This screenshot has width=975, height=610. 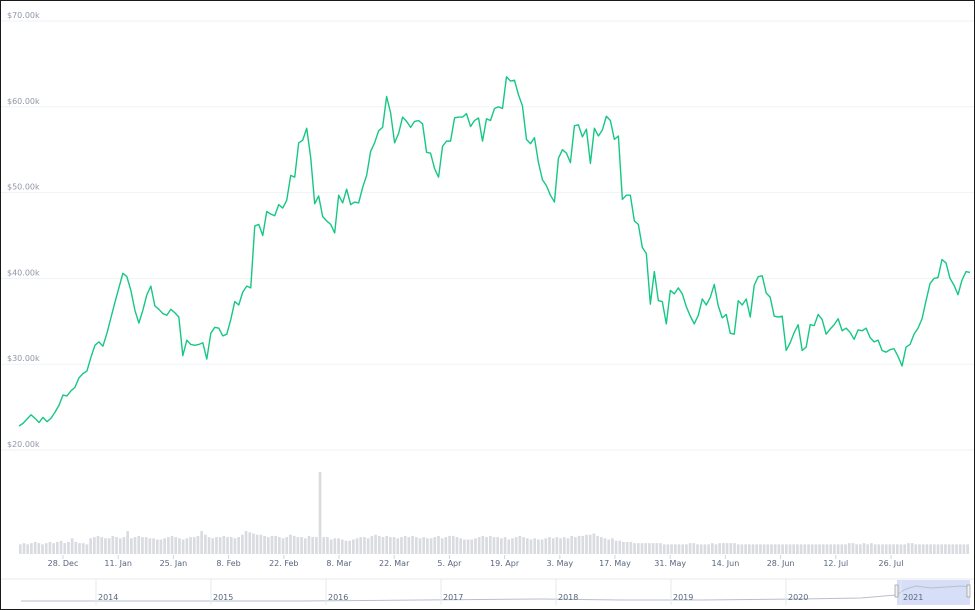 What do you see at coordinates (968, 591) in the screenshot?
I see `navigator-handle-right` at bounding box center [968, 591].